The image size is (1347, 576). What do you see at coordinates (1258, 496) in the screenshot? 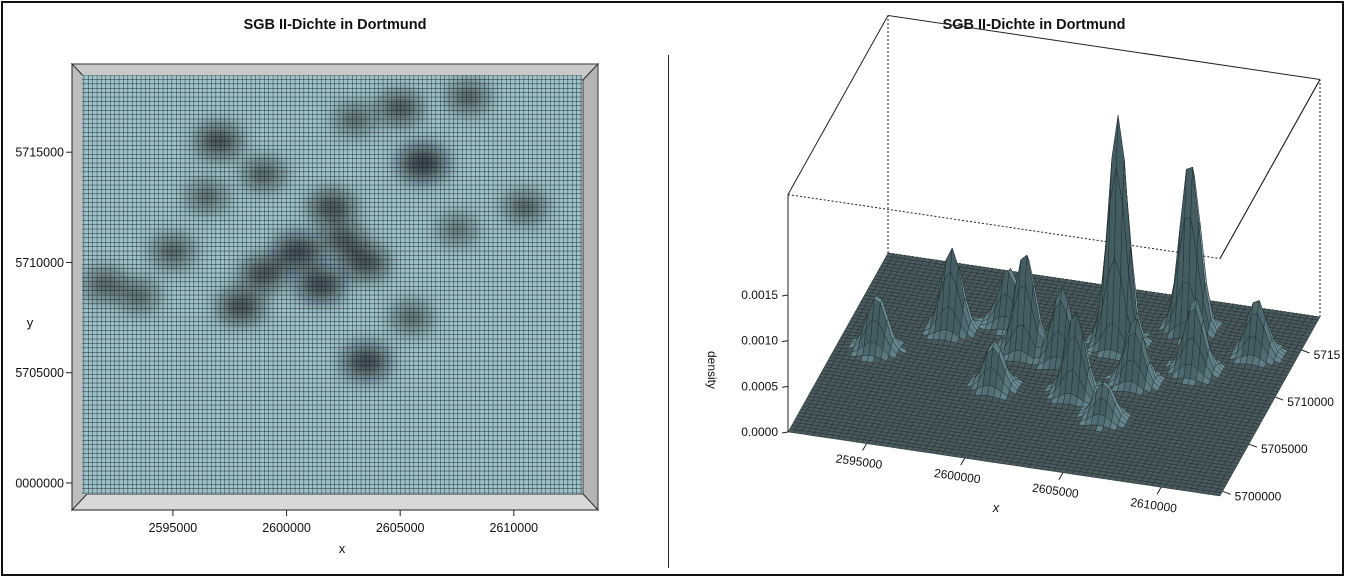
I see `y-tick-label: 5700000` at bounding box center [1258, 496].